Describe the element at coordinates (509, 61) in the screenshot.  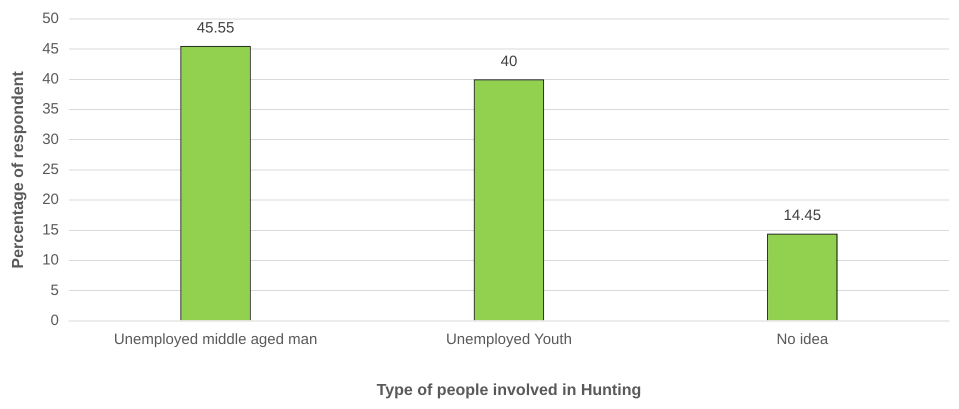
I see `data-label: 40` at that location.